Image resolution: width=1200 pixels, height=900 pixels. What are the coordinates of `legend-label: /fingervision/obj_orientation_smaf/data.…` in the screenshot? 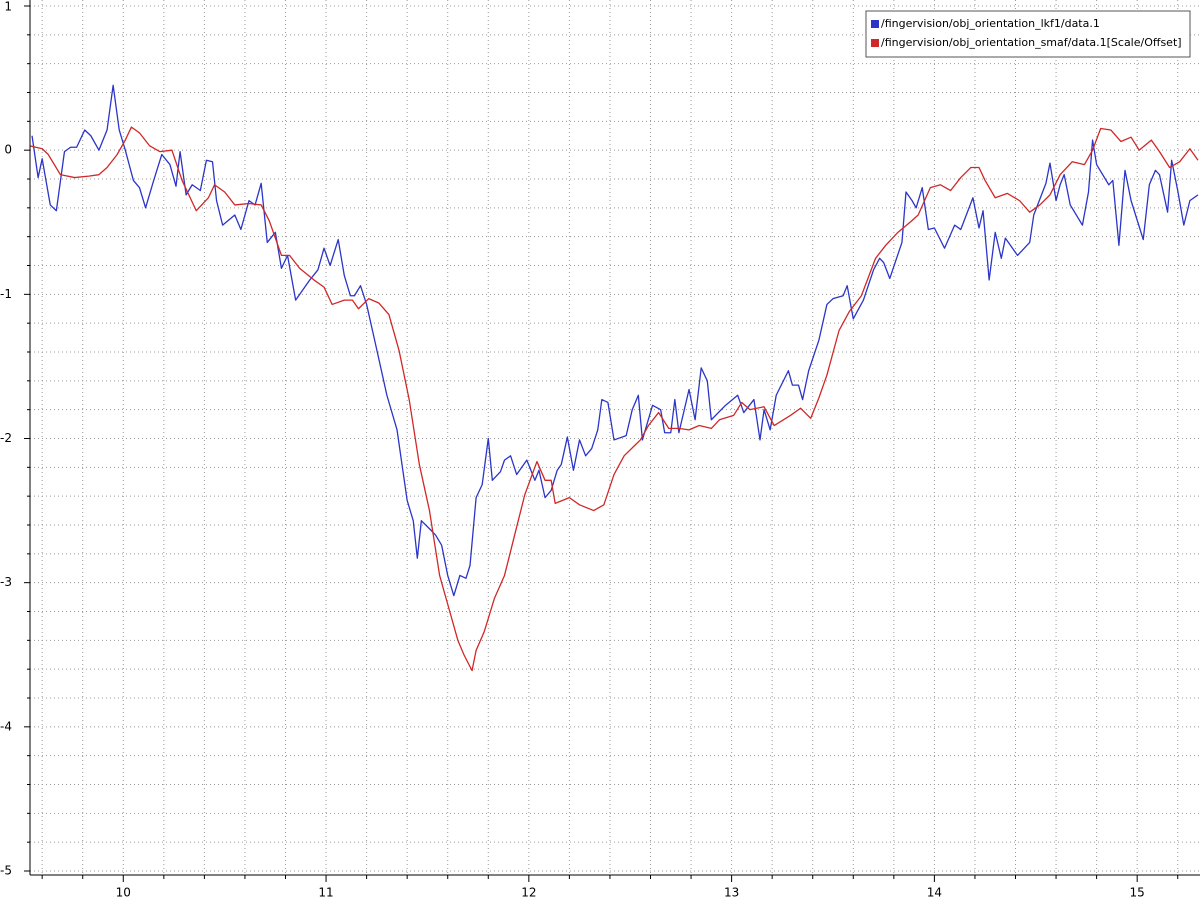 It's located at (1031, 42).